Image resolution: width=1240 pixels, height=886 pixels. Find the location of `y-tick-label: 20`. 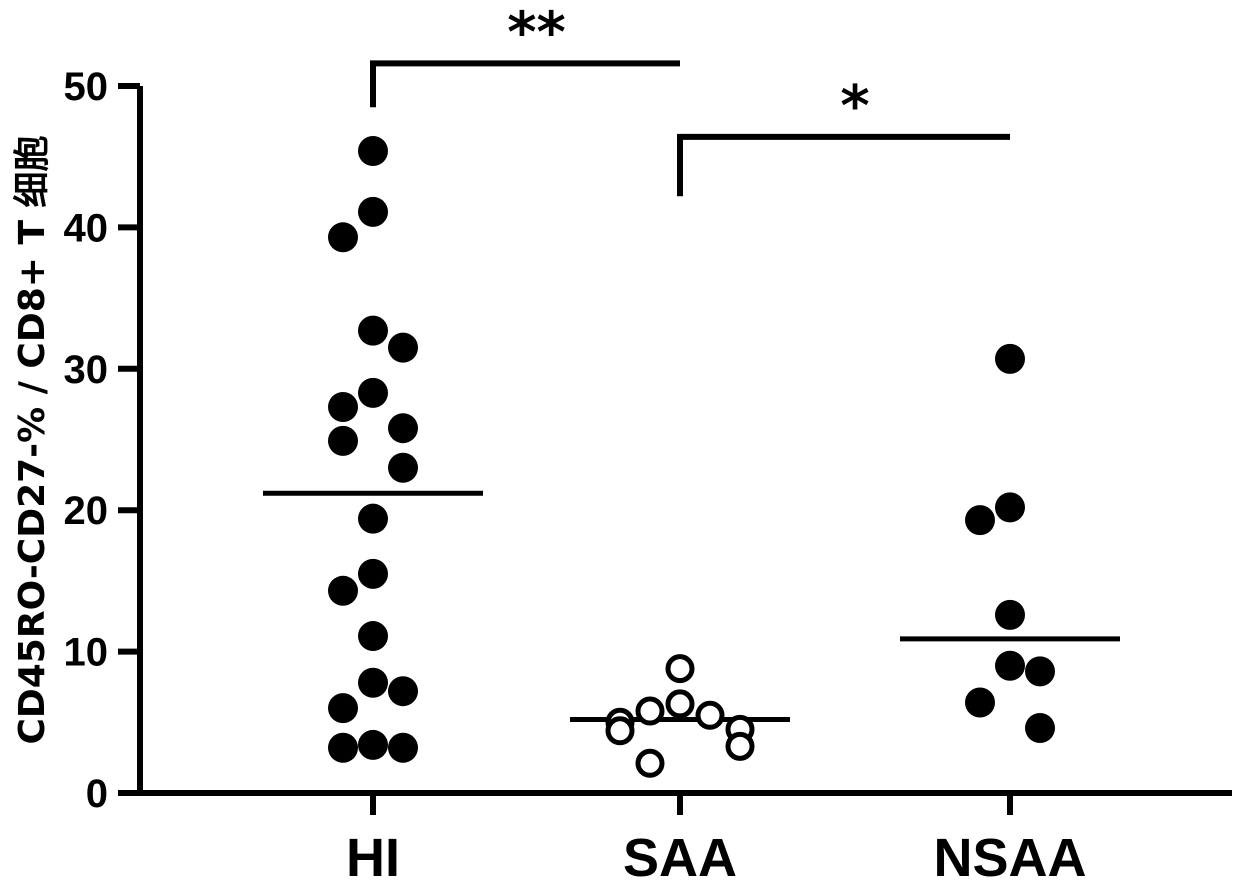

y-tick-label: 20 is located at coordinates (86, 511).